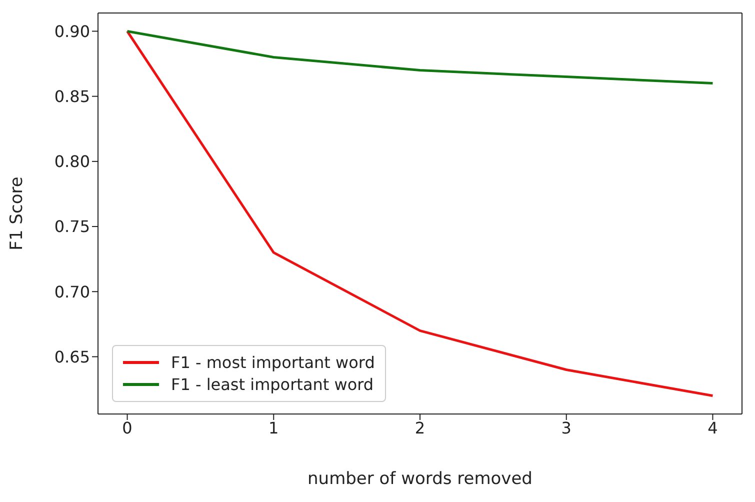 The image size is (755, 502). Describe the element at coordinates (72, 31) in the screenshot. I see `y-tick-label: 0.90` at that location.